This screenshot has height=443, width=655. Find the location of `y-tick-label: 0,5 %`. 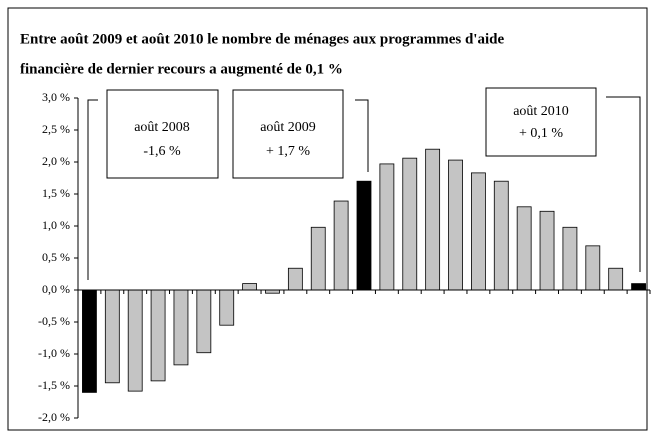

y-tick-label: 0,5 % is located at coordinates (56, 257).